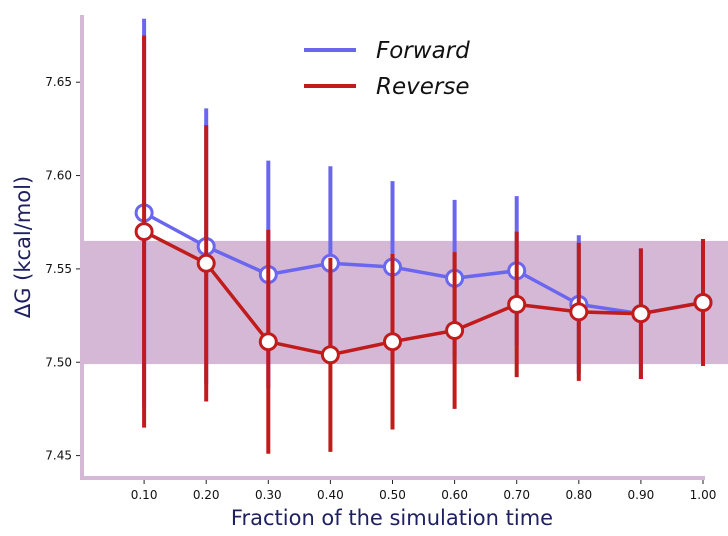 This screenshot has height=536, width=728. I want to click on y-tick-label: 7.50, so click(58, 362).